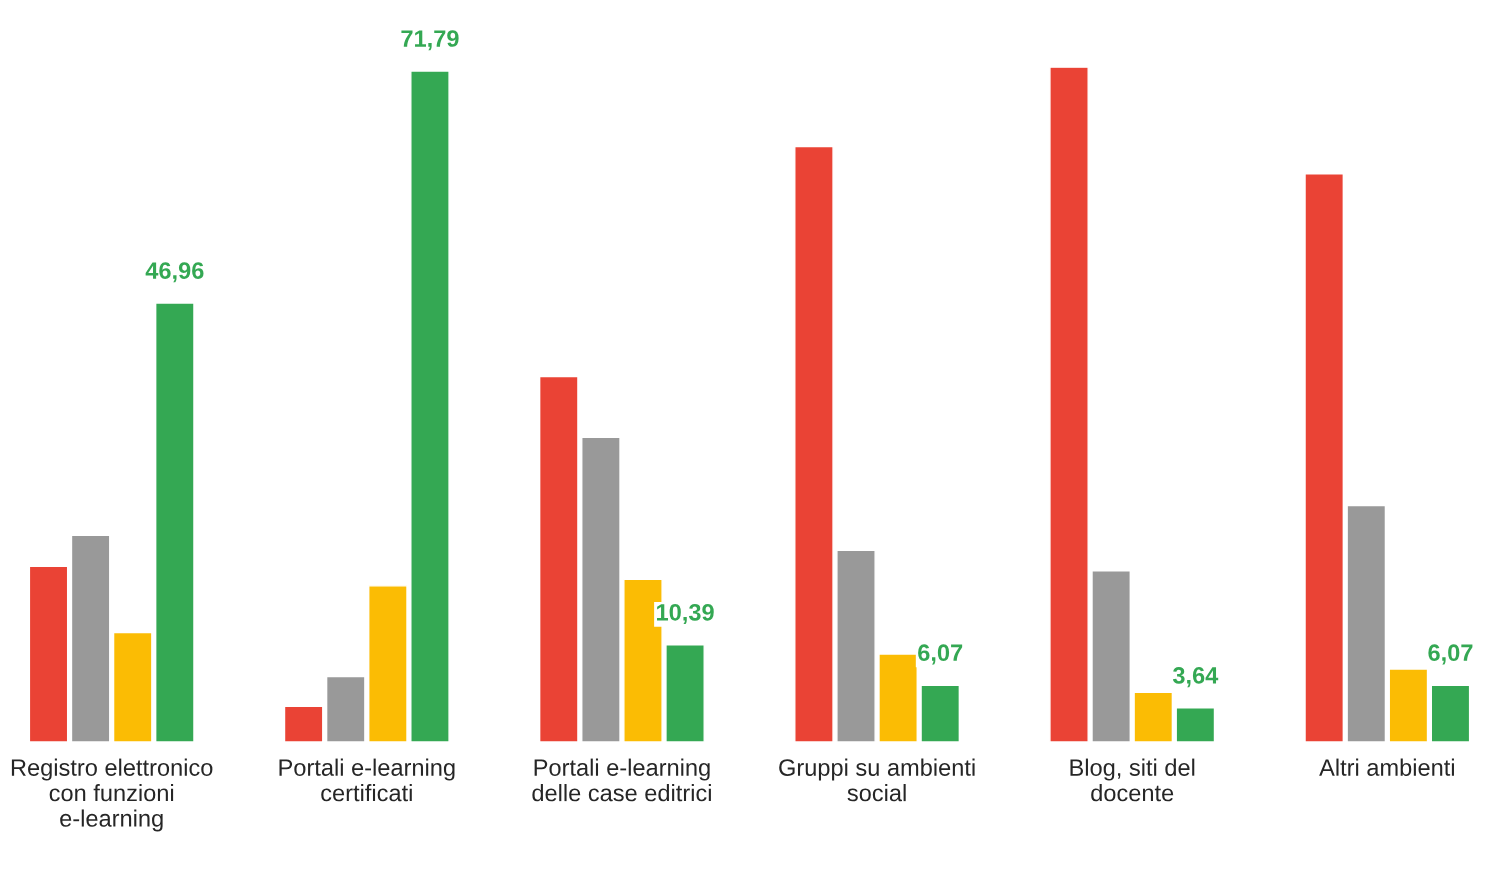 Image resolution: width=1499 pixels, height=878 pixels. What do you see at coordinates (112, 795) in the screenshot?
I see `x-tick-label: Registro elettronico con funzioni e-learning` at bounding box center [112, 795].